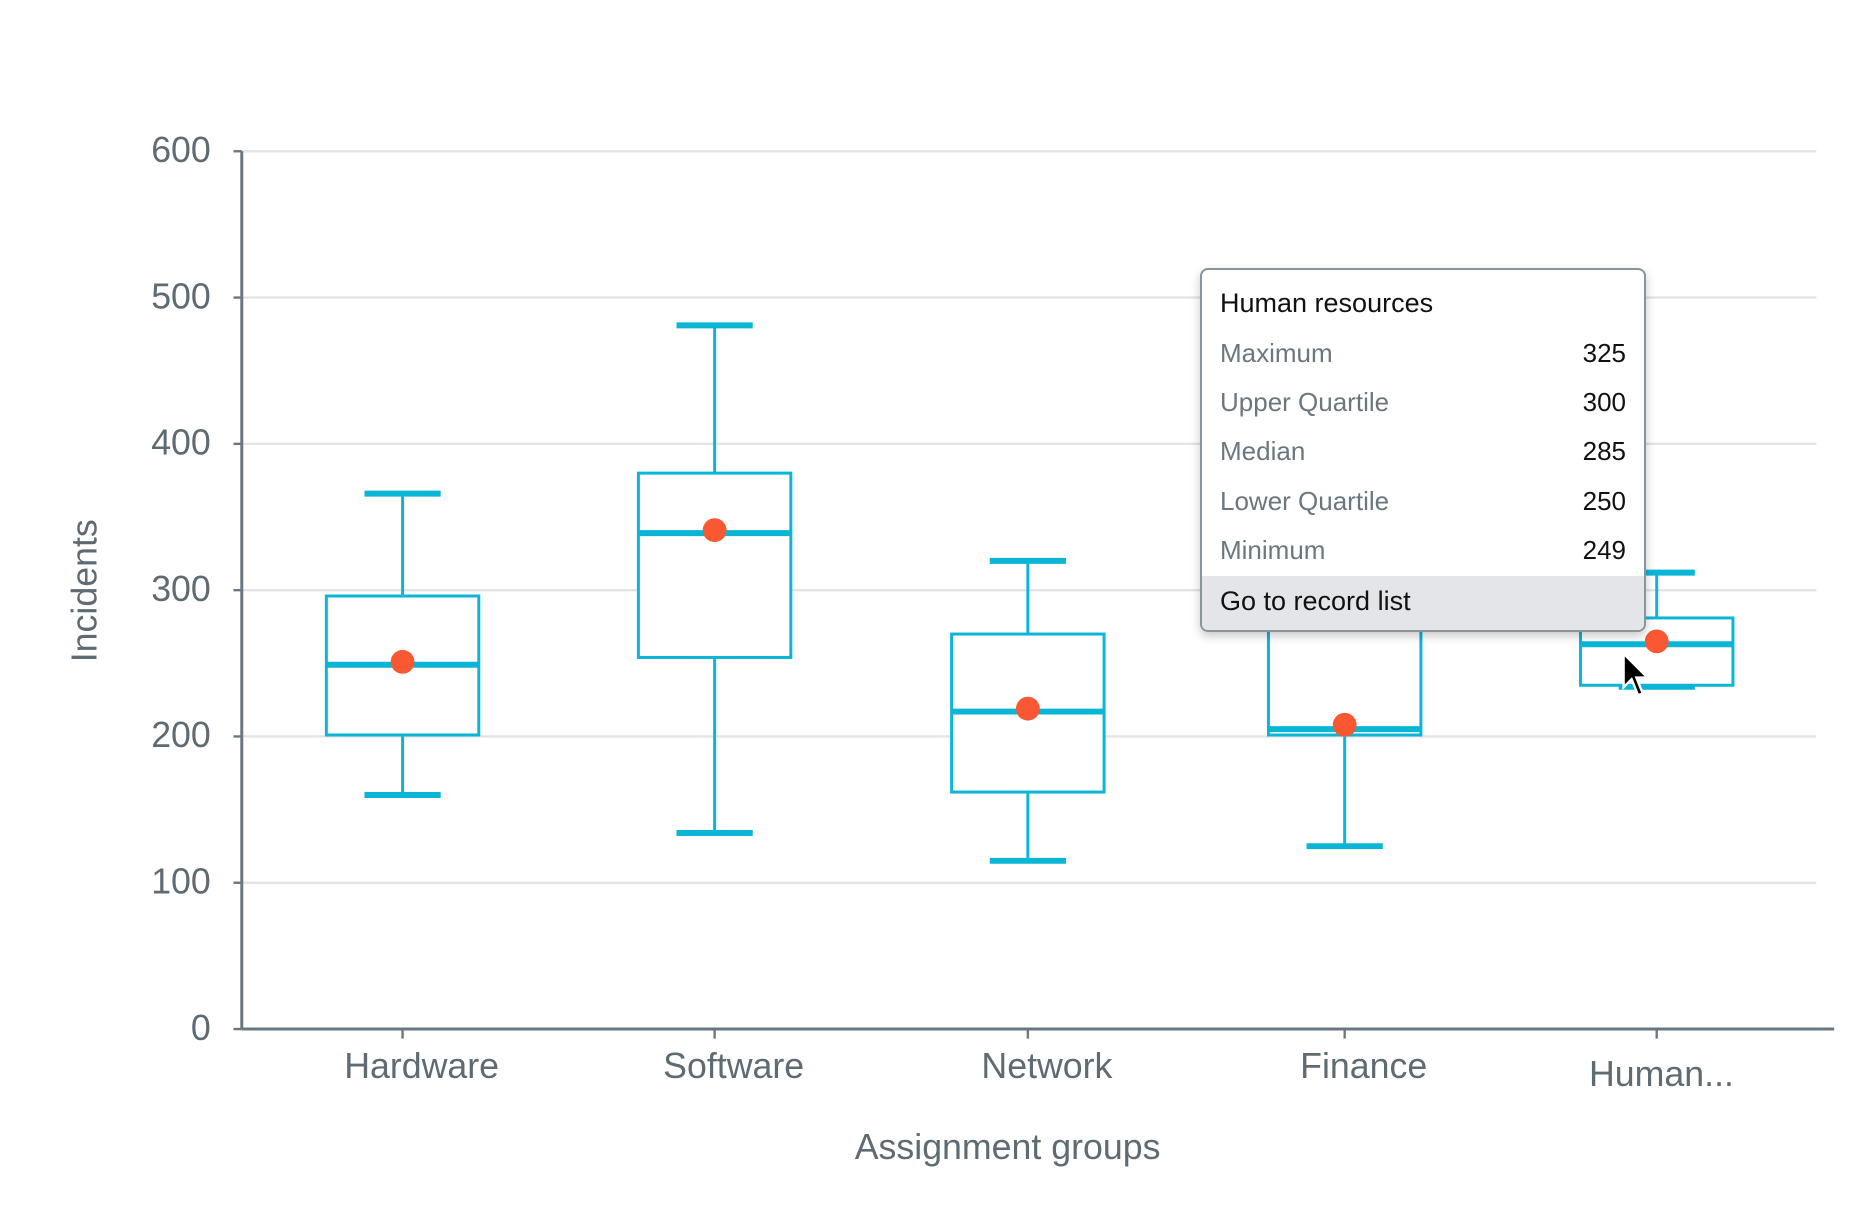 The width and height of the screenshot is (1858, 1222). Describe the element at coordinates (1423, 358) in the screenshot. I see `tooltip-row-maximum: Maximum 325` at that location.